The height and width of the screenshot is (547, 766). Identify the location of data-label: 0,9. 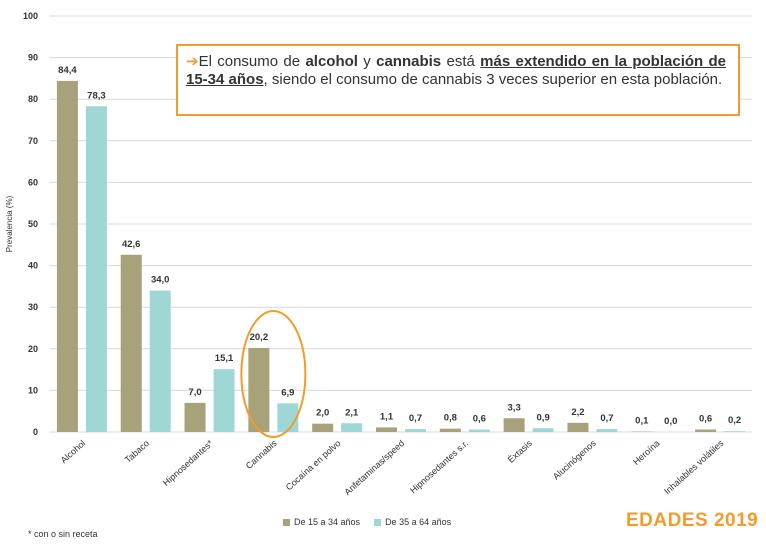
(543, 417).